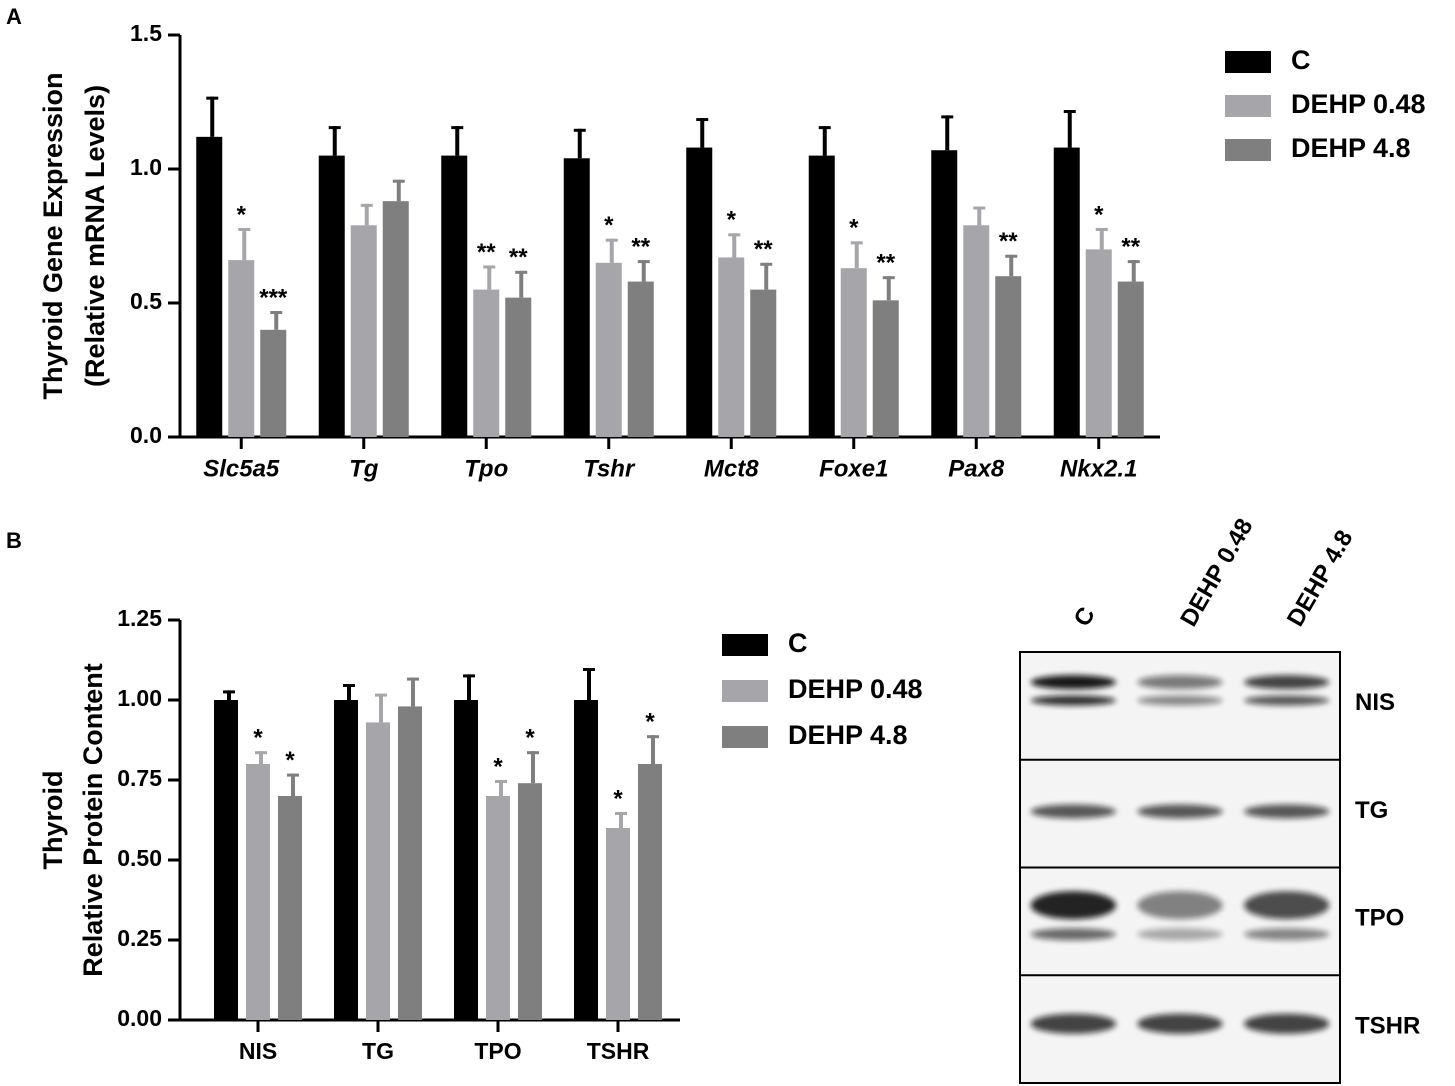 The height and width of the screenshot is (1086, 1455). Describe the element at coordinates (146, 33) in the screenshot. I see `y-tick-label: 1.5` at that location.